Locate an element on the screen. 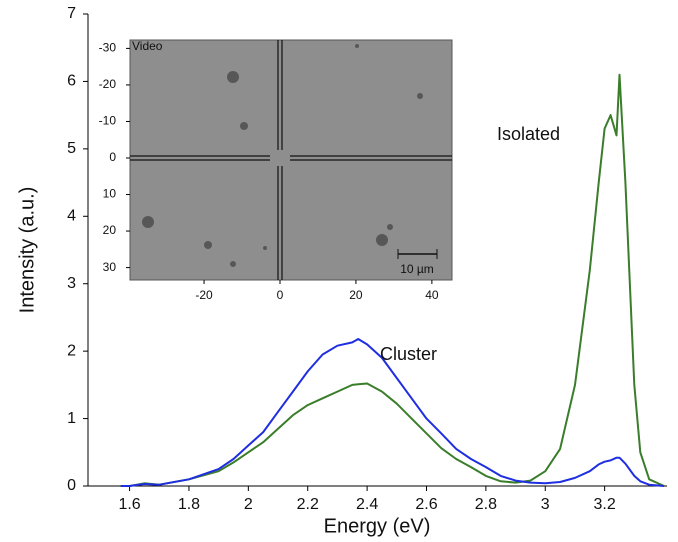  x-tick-label: 1.6 is located at coordinates (129, 504).